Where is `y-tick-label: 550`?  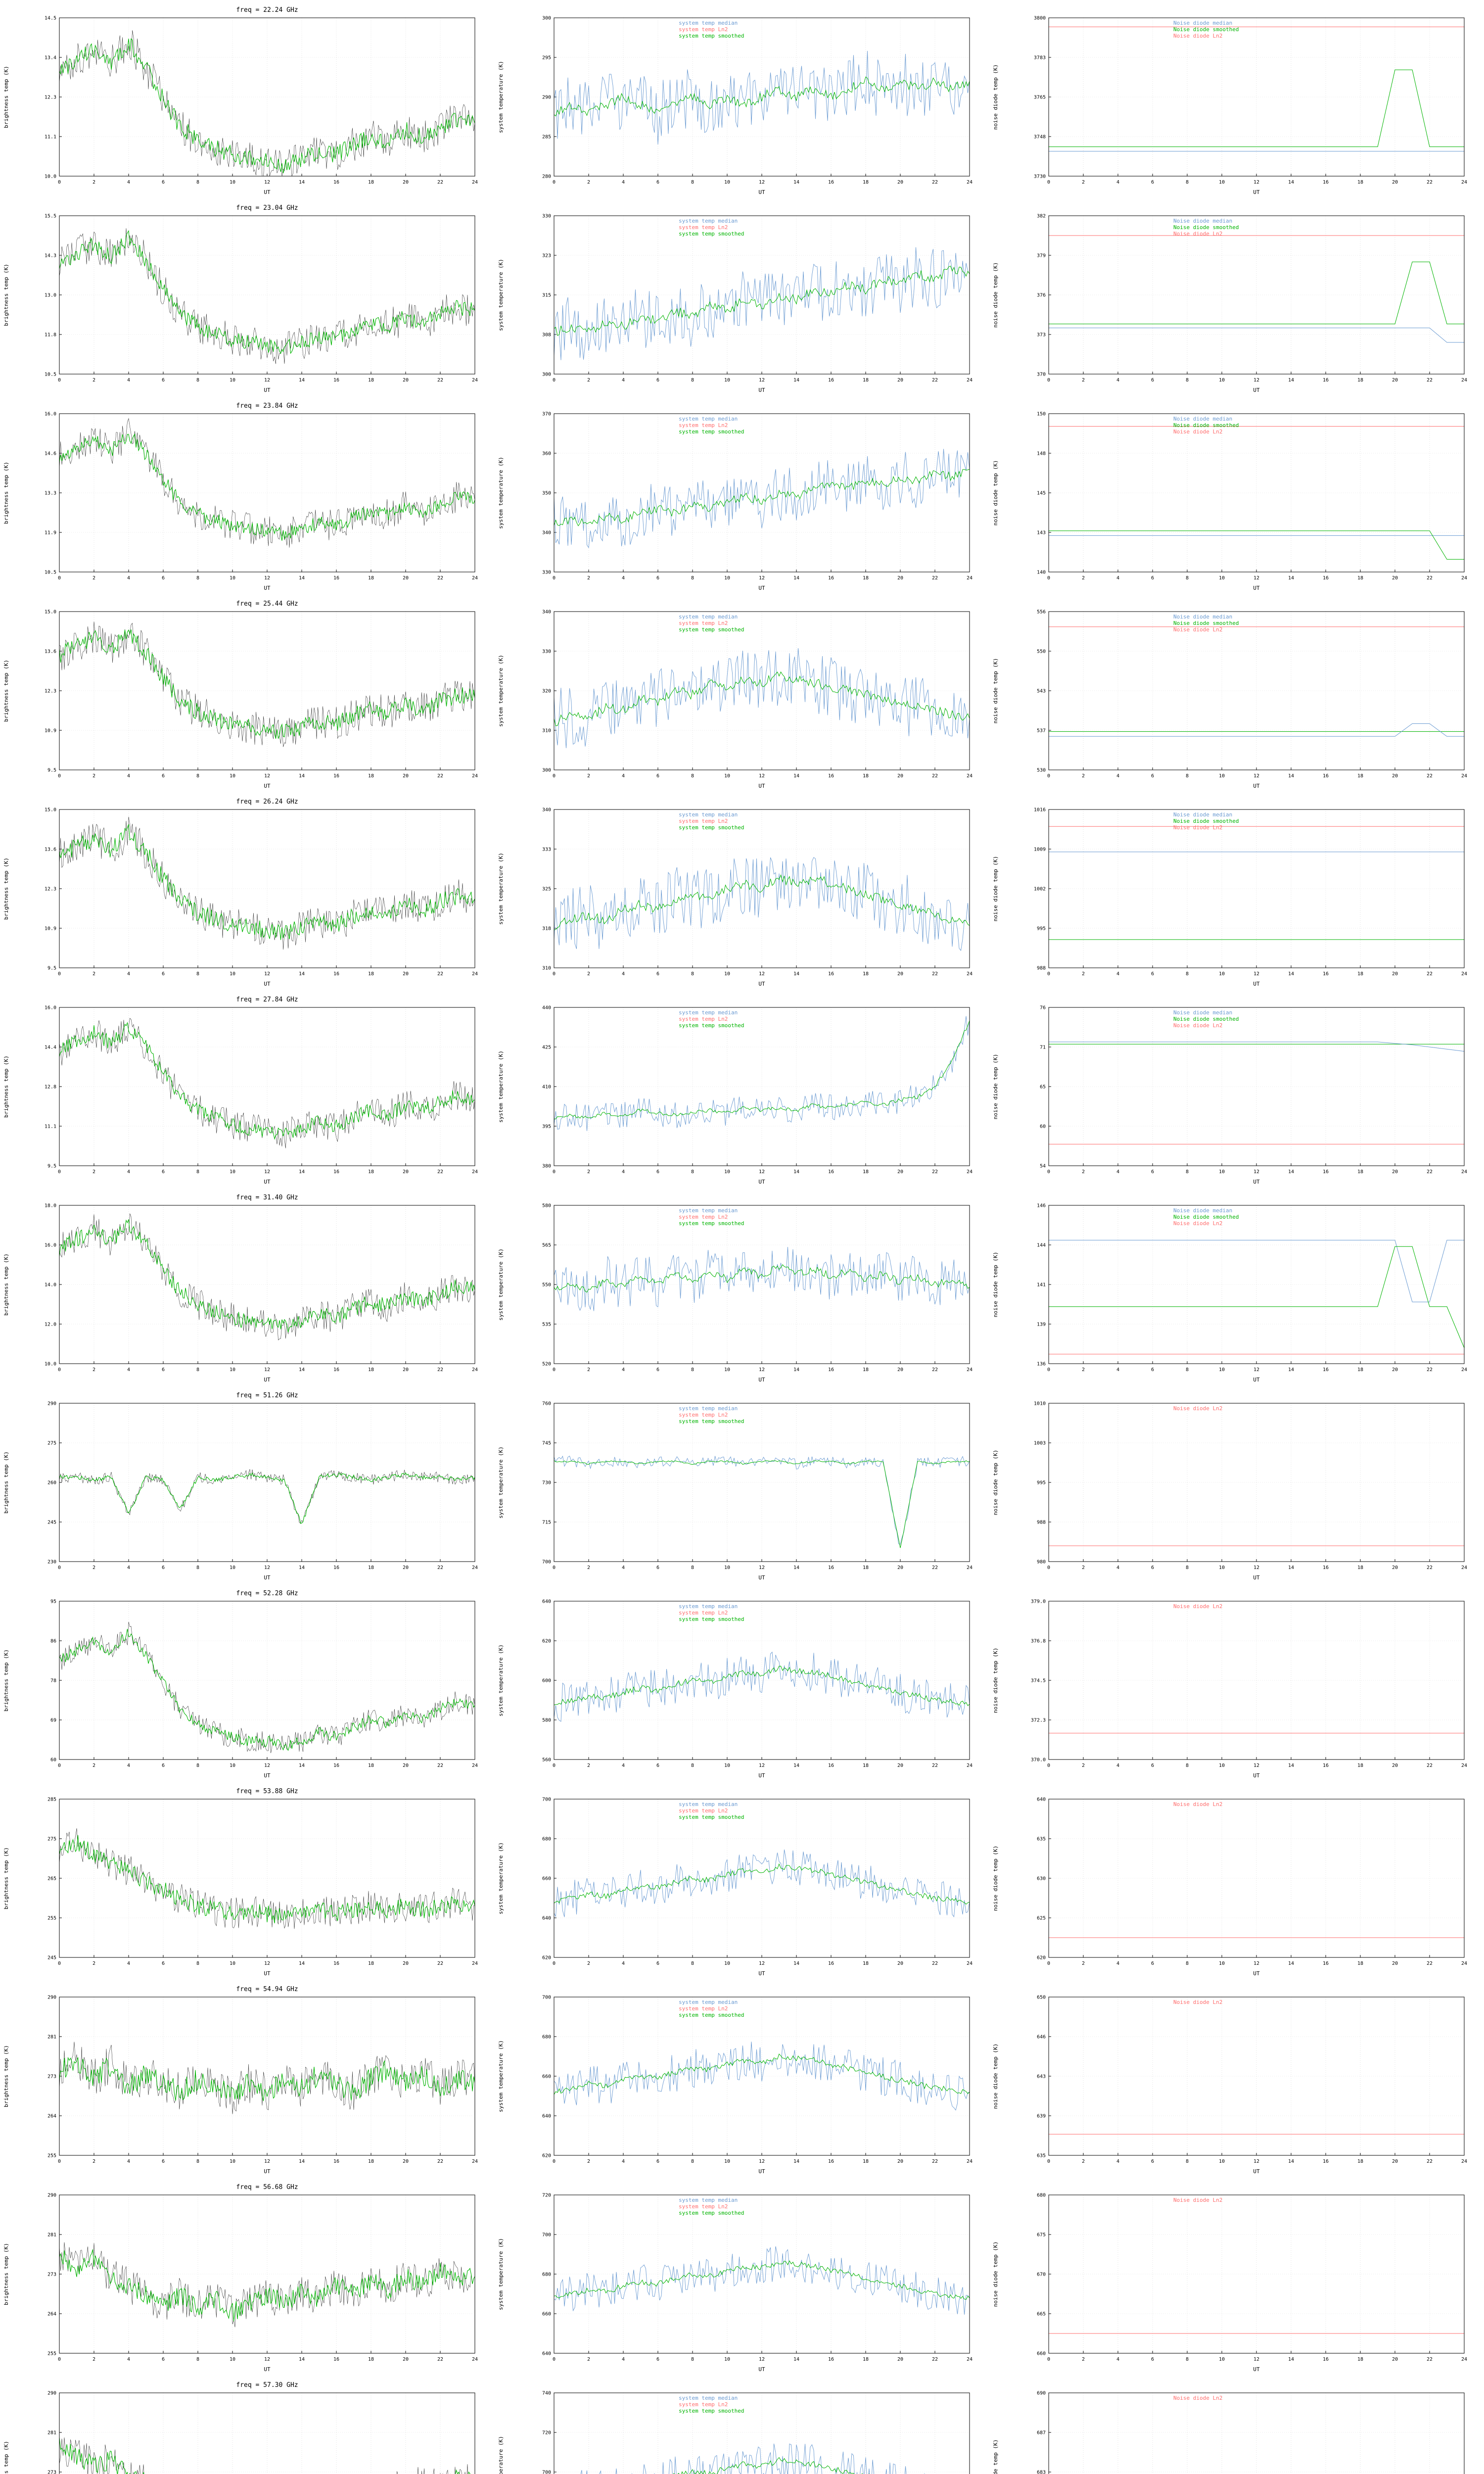
y-tick-label: 550 is located at coordinates (546, 1286).